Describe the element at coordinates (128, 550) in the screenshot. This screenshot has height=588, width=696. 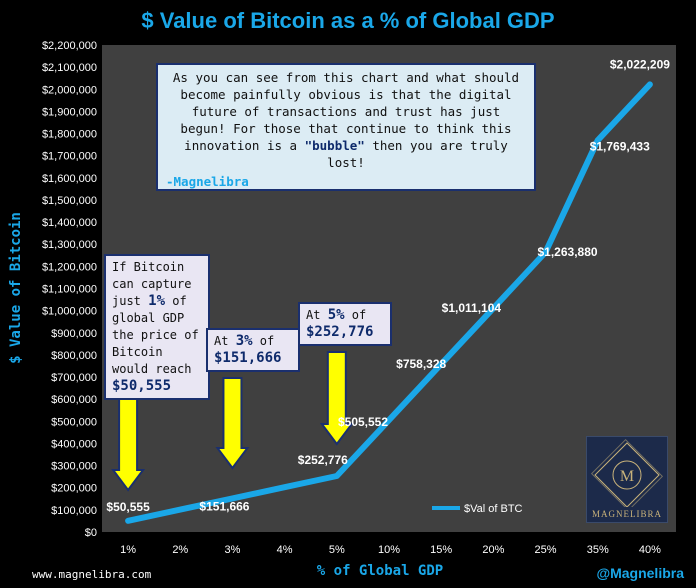
I see `x-tick-label: 1%` at that location.